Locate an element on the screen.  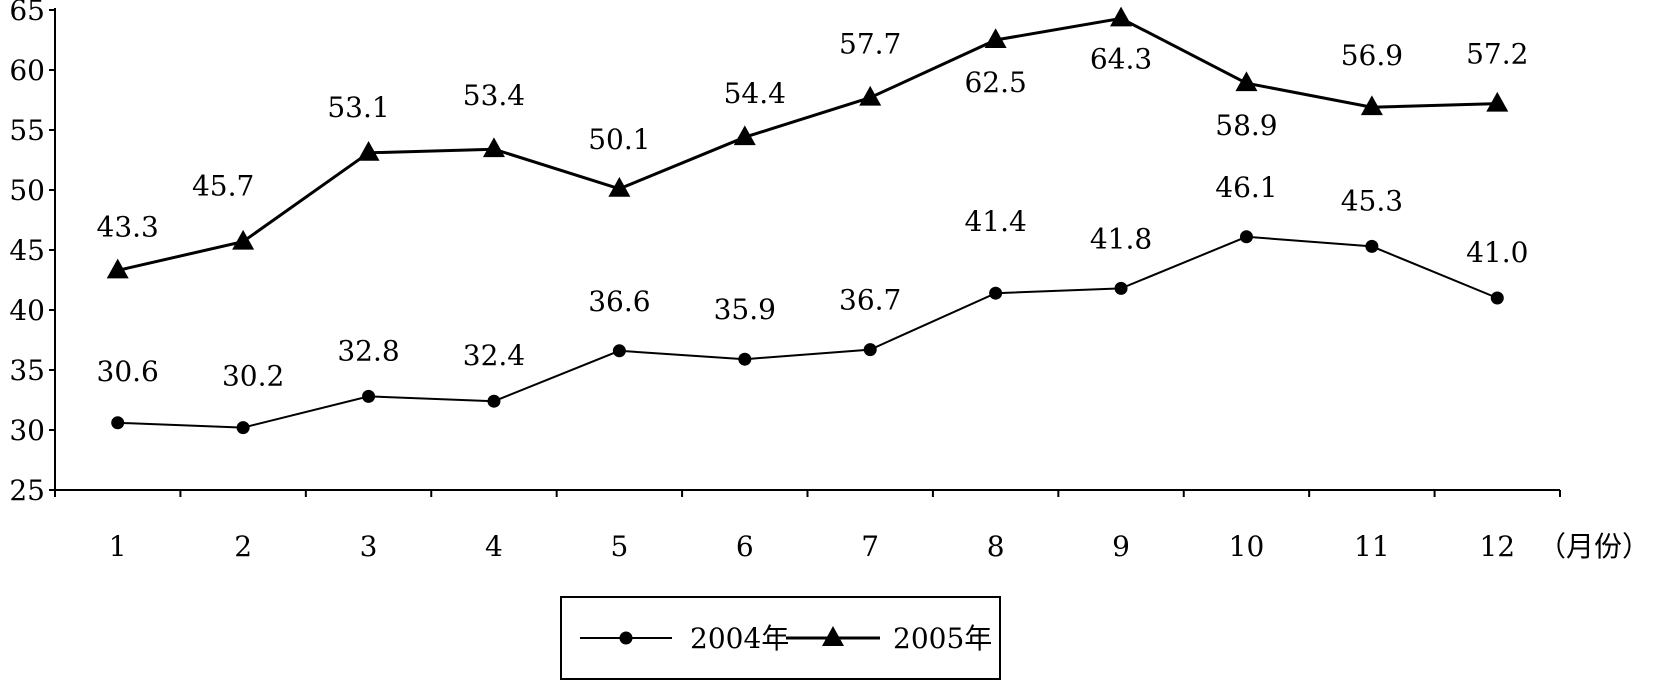
legend-item: 2005年 is located at coordinates (889, 638).